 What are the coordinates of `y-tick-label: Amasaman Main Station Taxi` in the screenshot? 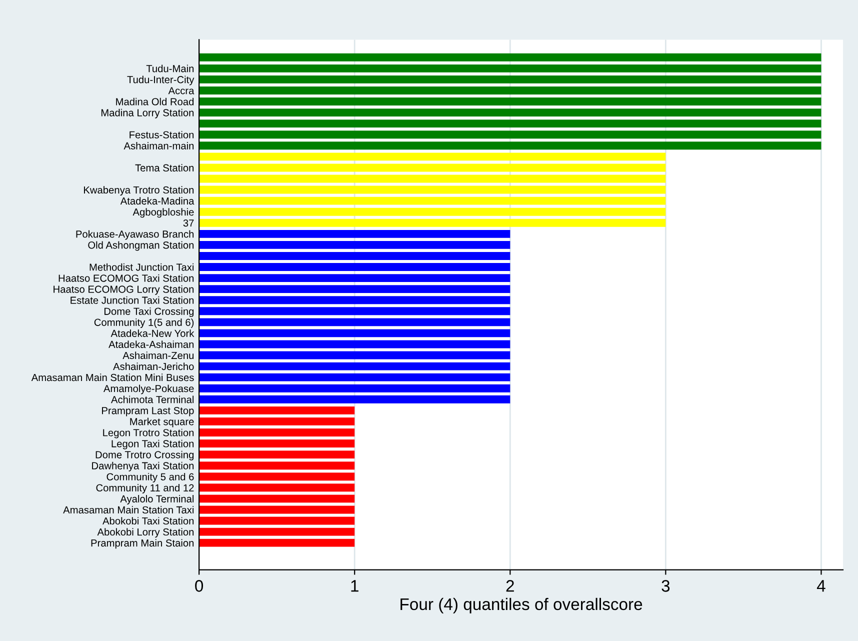 It's located at (128, 510).